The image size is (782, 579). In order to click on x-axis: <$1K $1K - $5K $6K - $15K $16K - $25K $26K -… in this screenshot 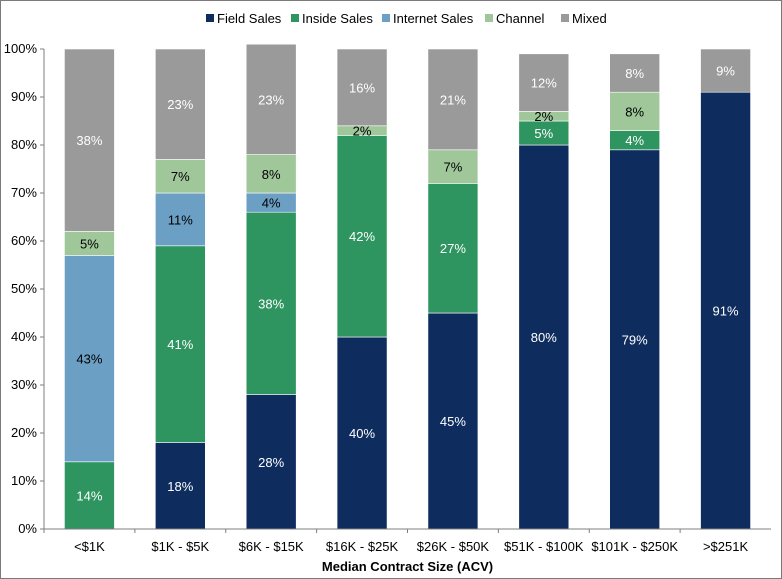, I will do `click(407, 541)`.